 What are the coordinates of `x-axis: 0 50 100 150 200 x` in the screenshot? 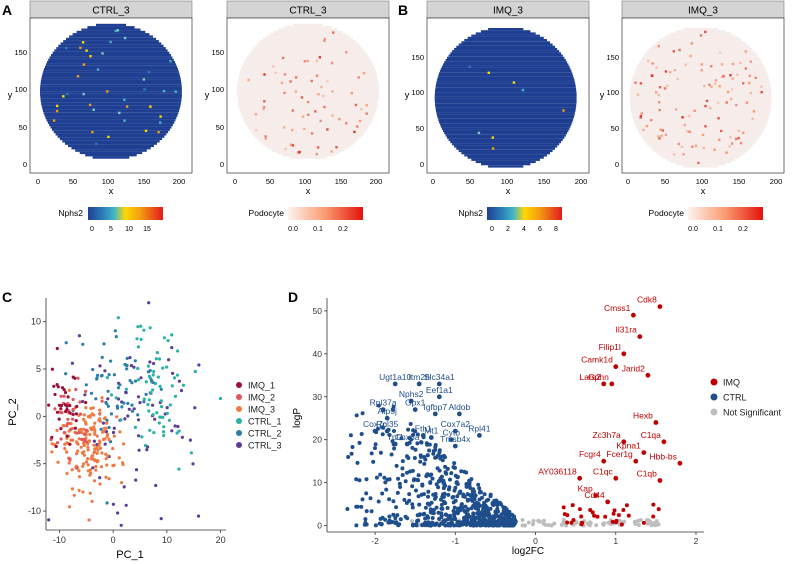 It's located at (509, 186).